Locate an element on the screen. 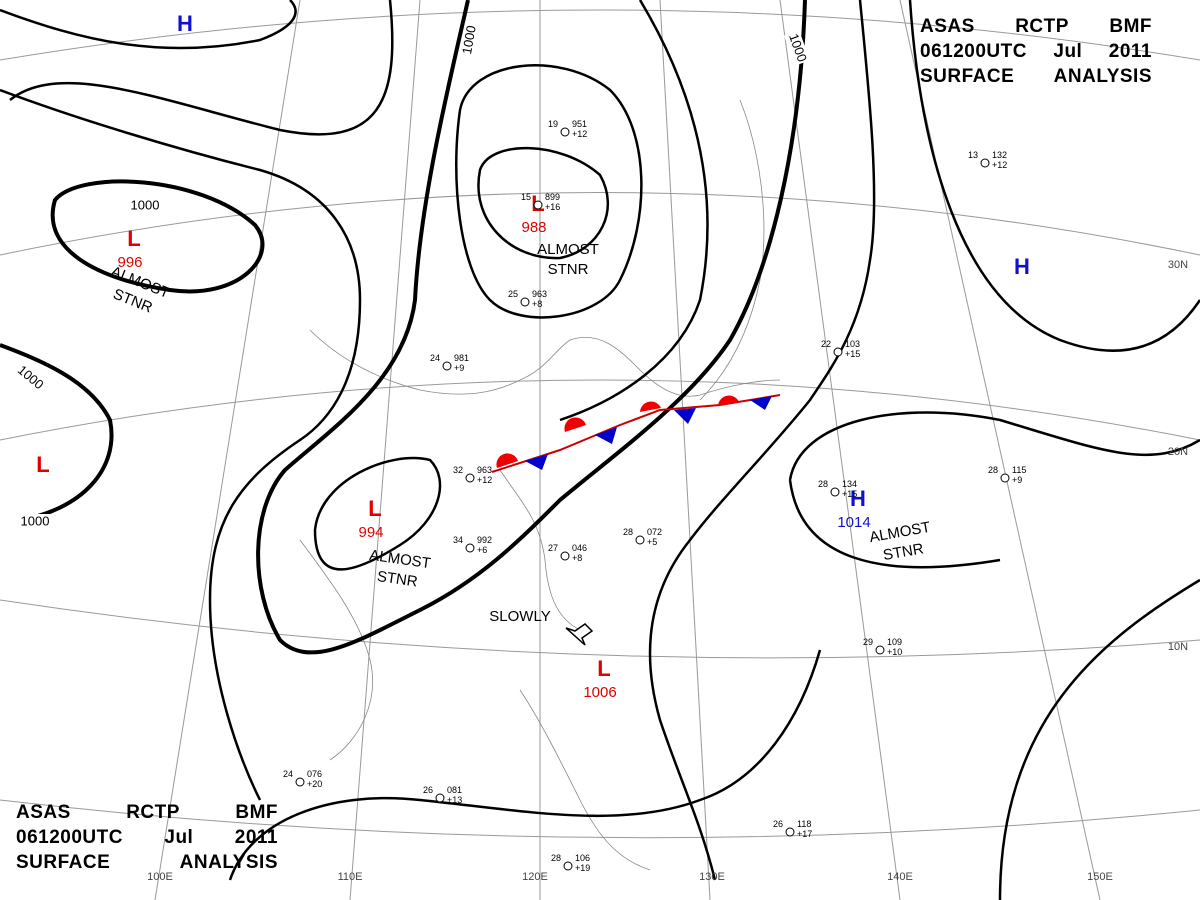 The image size is (1200, 900). station-pressure: 106 is located at coordinates (582, 858).